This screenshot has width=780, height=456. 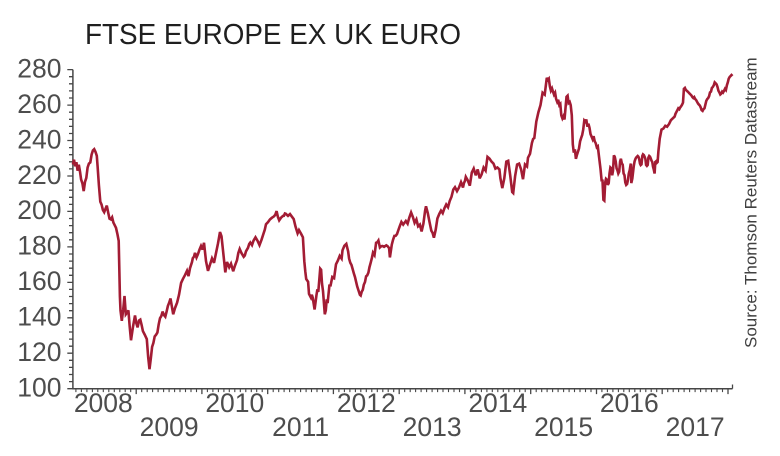 I want to click on svg-text: FTSE EUROPE EX UK EURO, so click(x=273, y=35).